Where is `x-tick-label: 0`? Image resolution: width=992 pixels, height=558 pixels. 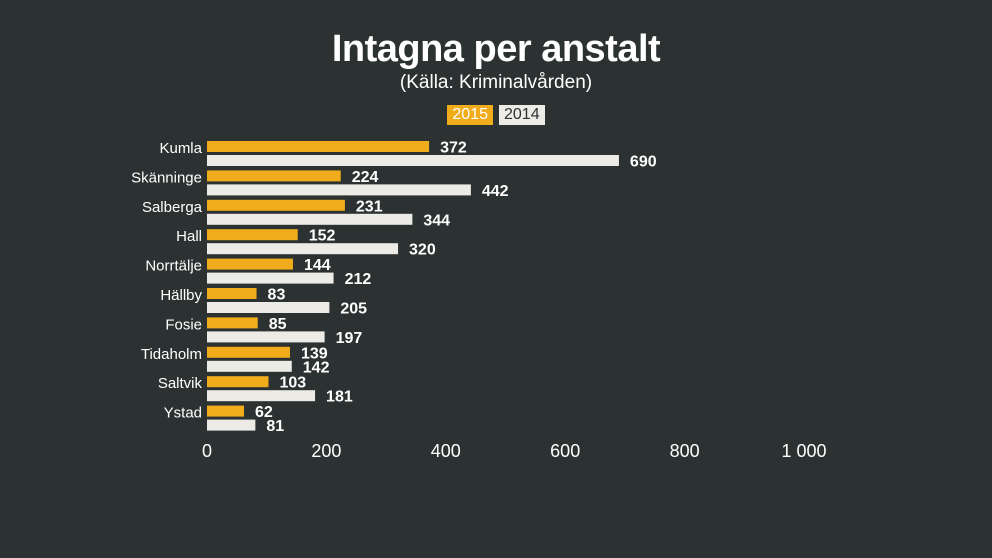
x-tick-label: 0 is located at coordinates (207, 451).